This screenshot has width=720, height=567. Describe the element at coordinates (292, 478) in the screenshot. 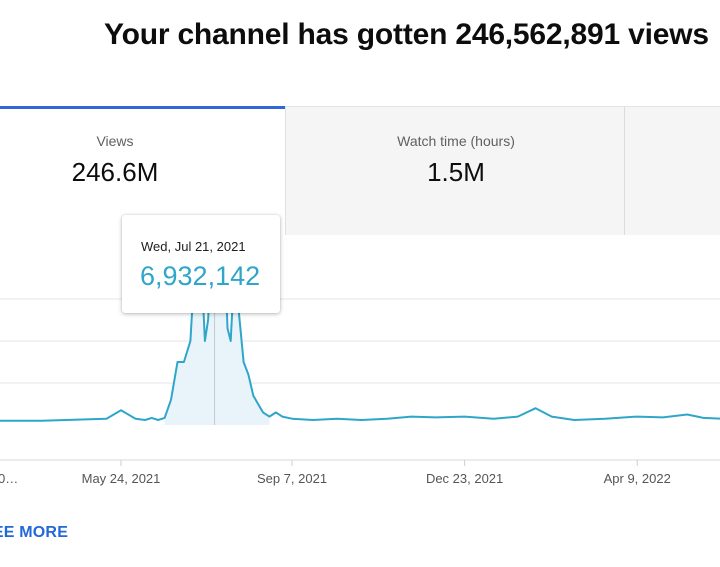

I see `x-tick-label: Sep 7, 2021` at that location.